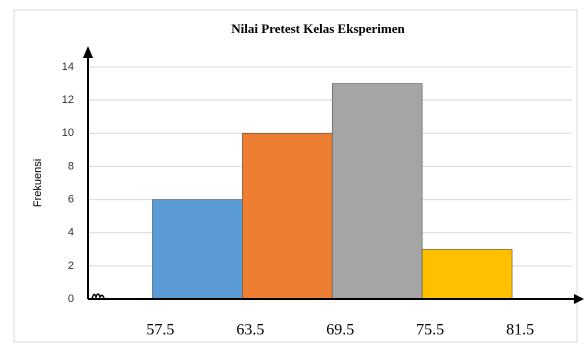 The image size is (587, 352). I want to click on y-tick-label: 4, so click(71, 233).